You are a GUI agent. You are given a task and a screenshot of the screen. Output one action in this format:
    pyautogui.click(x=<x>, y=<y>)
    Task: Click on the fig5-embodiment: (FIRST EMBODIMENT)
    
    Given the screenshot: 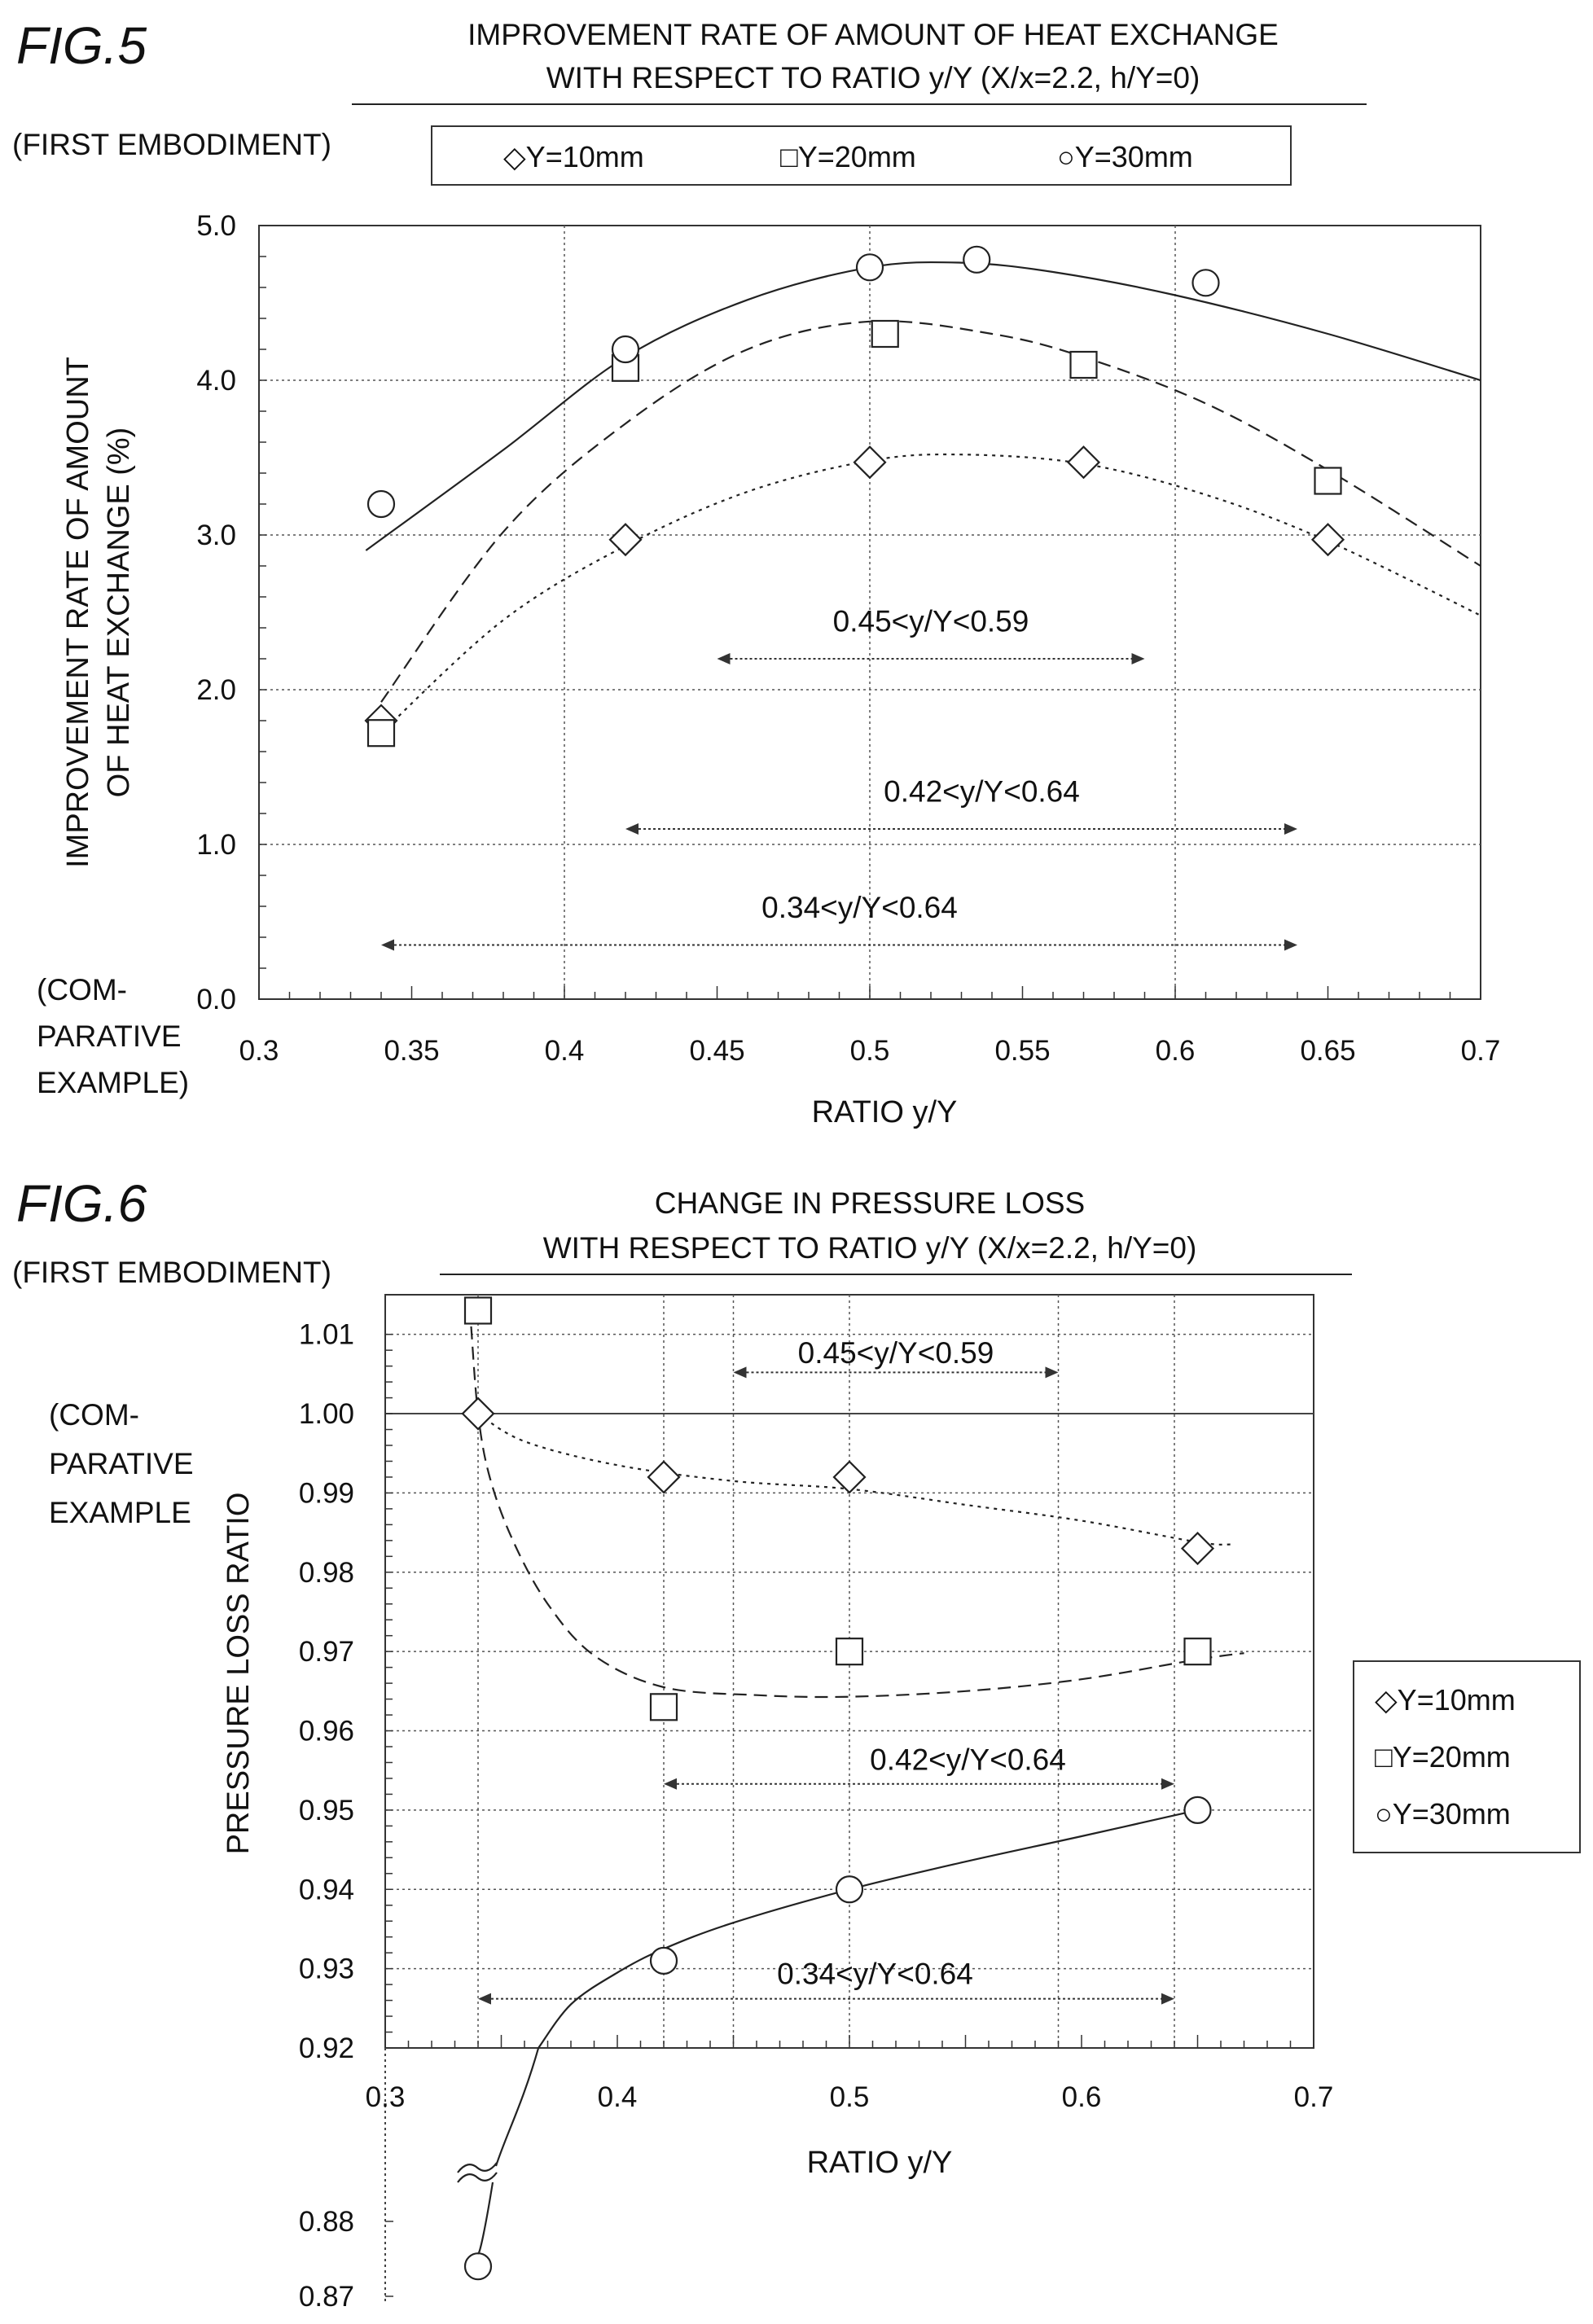 What is the action you would take?
    pyautogui.click(x=171, y=144)
    